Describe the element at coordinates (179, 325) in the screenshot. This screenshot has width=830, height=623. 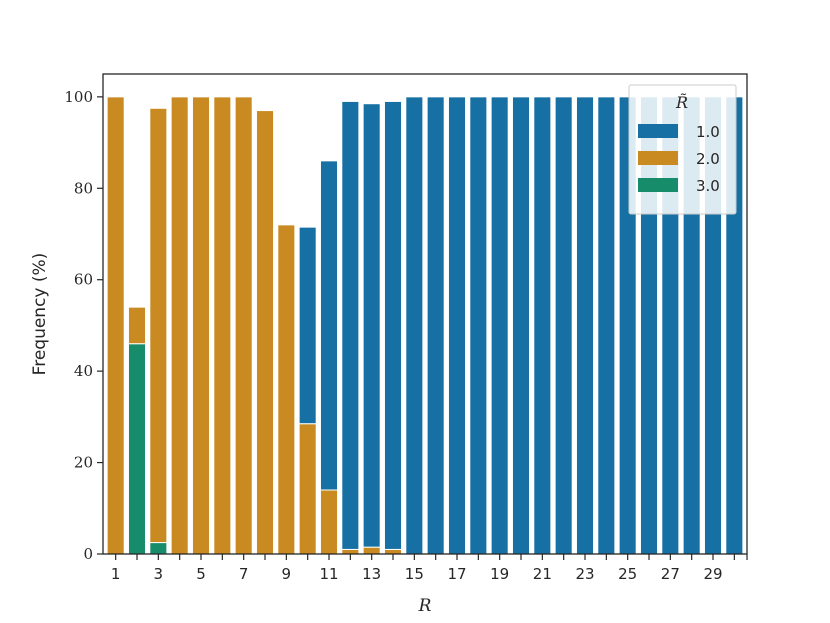
I see `bar-2_0-r4` at that location.